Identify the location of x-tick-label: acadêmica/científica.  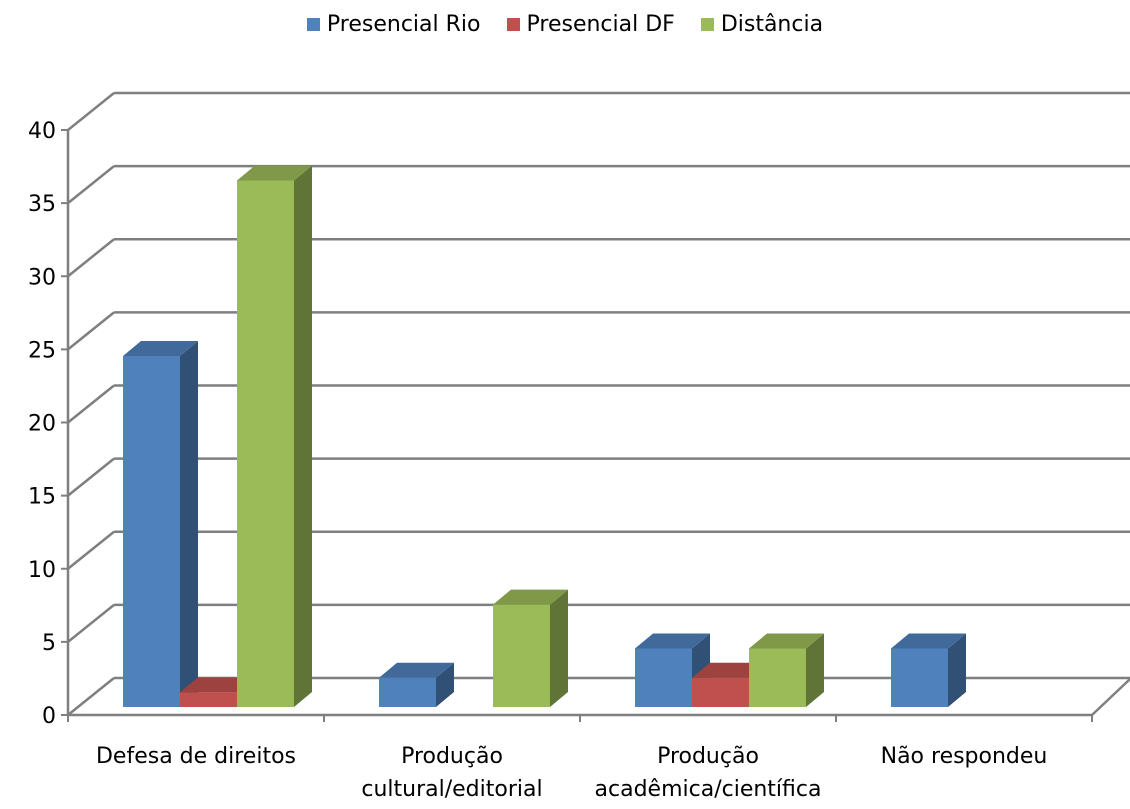
(708, 789).